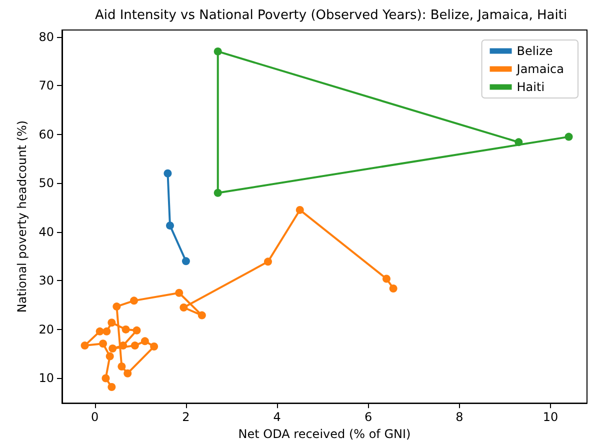  I want to click on legend-label: Haiti, so click(530, 87).